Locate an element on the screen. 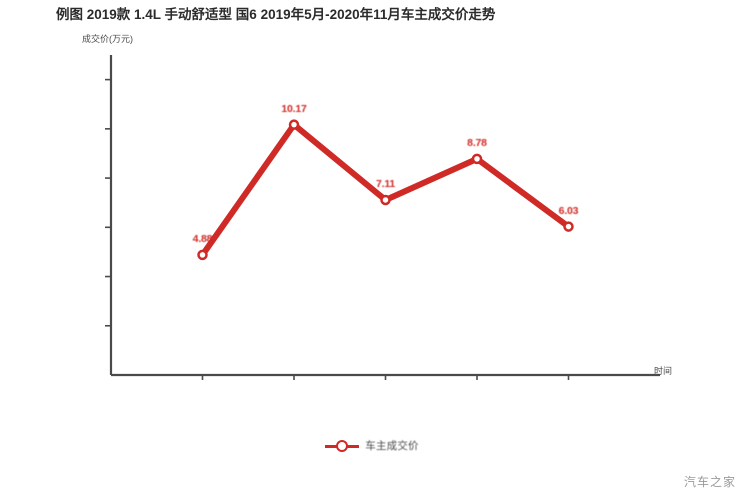  data-point-label: 7.11 is located at coordinates (385, 183).